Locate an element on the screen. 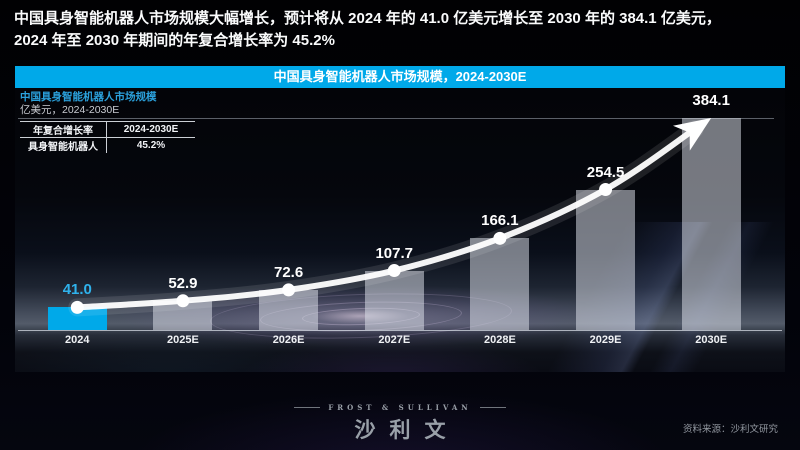  bar-2029E is located at coordinates (606, 259).